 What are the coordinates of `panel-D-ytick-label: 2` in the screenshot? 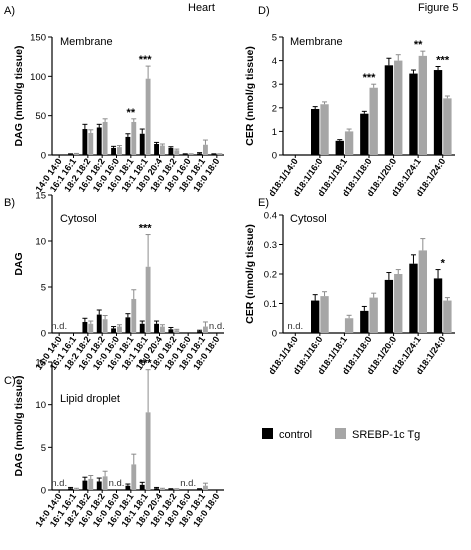 It's located at (274, 108).